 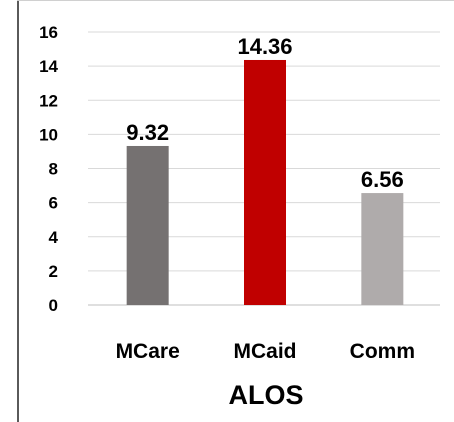 I want to click on bar-mcaid, so click(x=265, y=182).